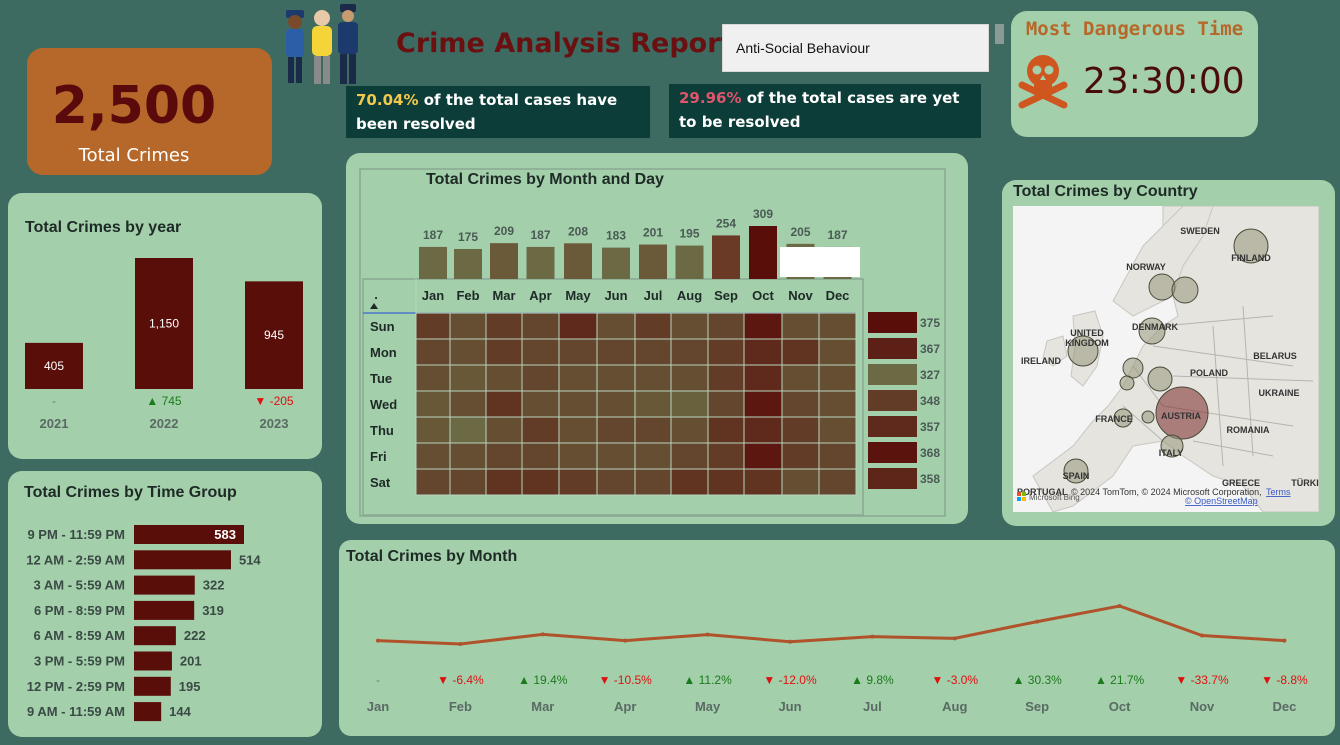  Describe the element at coordinates (820, 262) in the screenshot. I see `visual-header-overlay` at that location.